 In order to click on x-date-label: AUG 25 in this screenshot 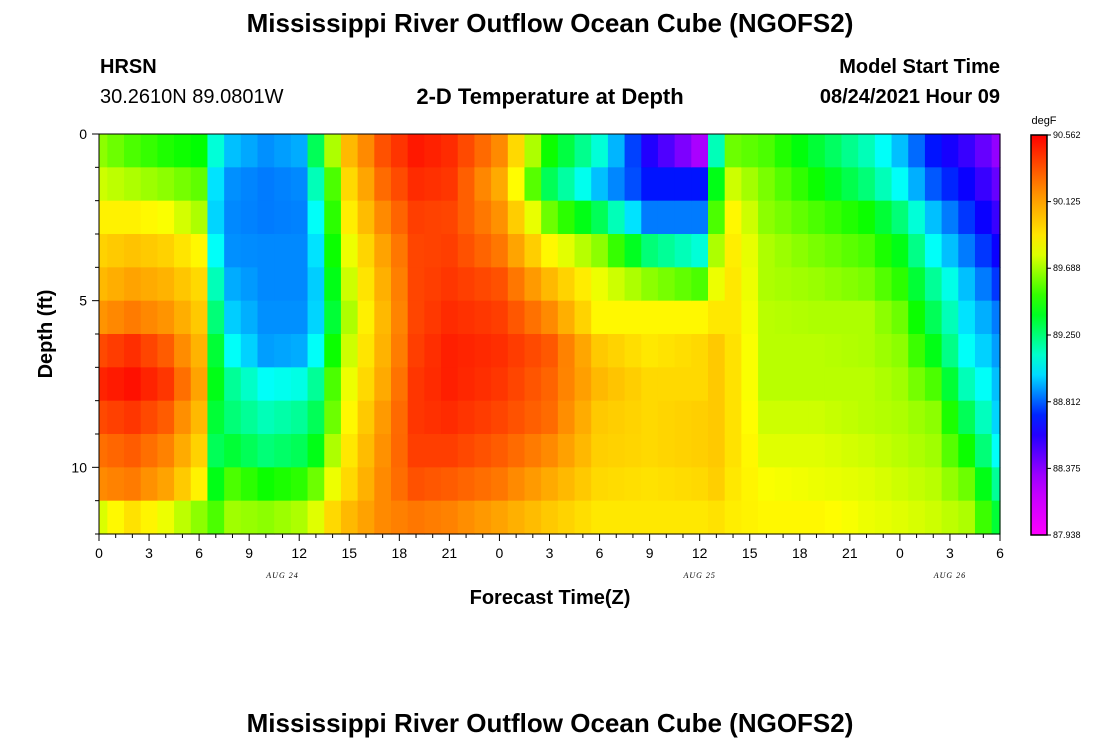, I will do `click(698, 575)`.